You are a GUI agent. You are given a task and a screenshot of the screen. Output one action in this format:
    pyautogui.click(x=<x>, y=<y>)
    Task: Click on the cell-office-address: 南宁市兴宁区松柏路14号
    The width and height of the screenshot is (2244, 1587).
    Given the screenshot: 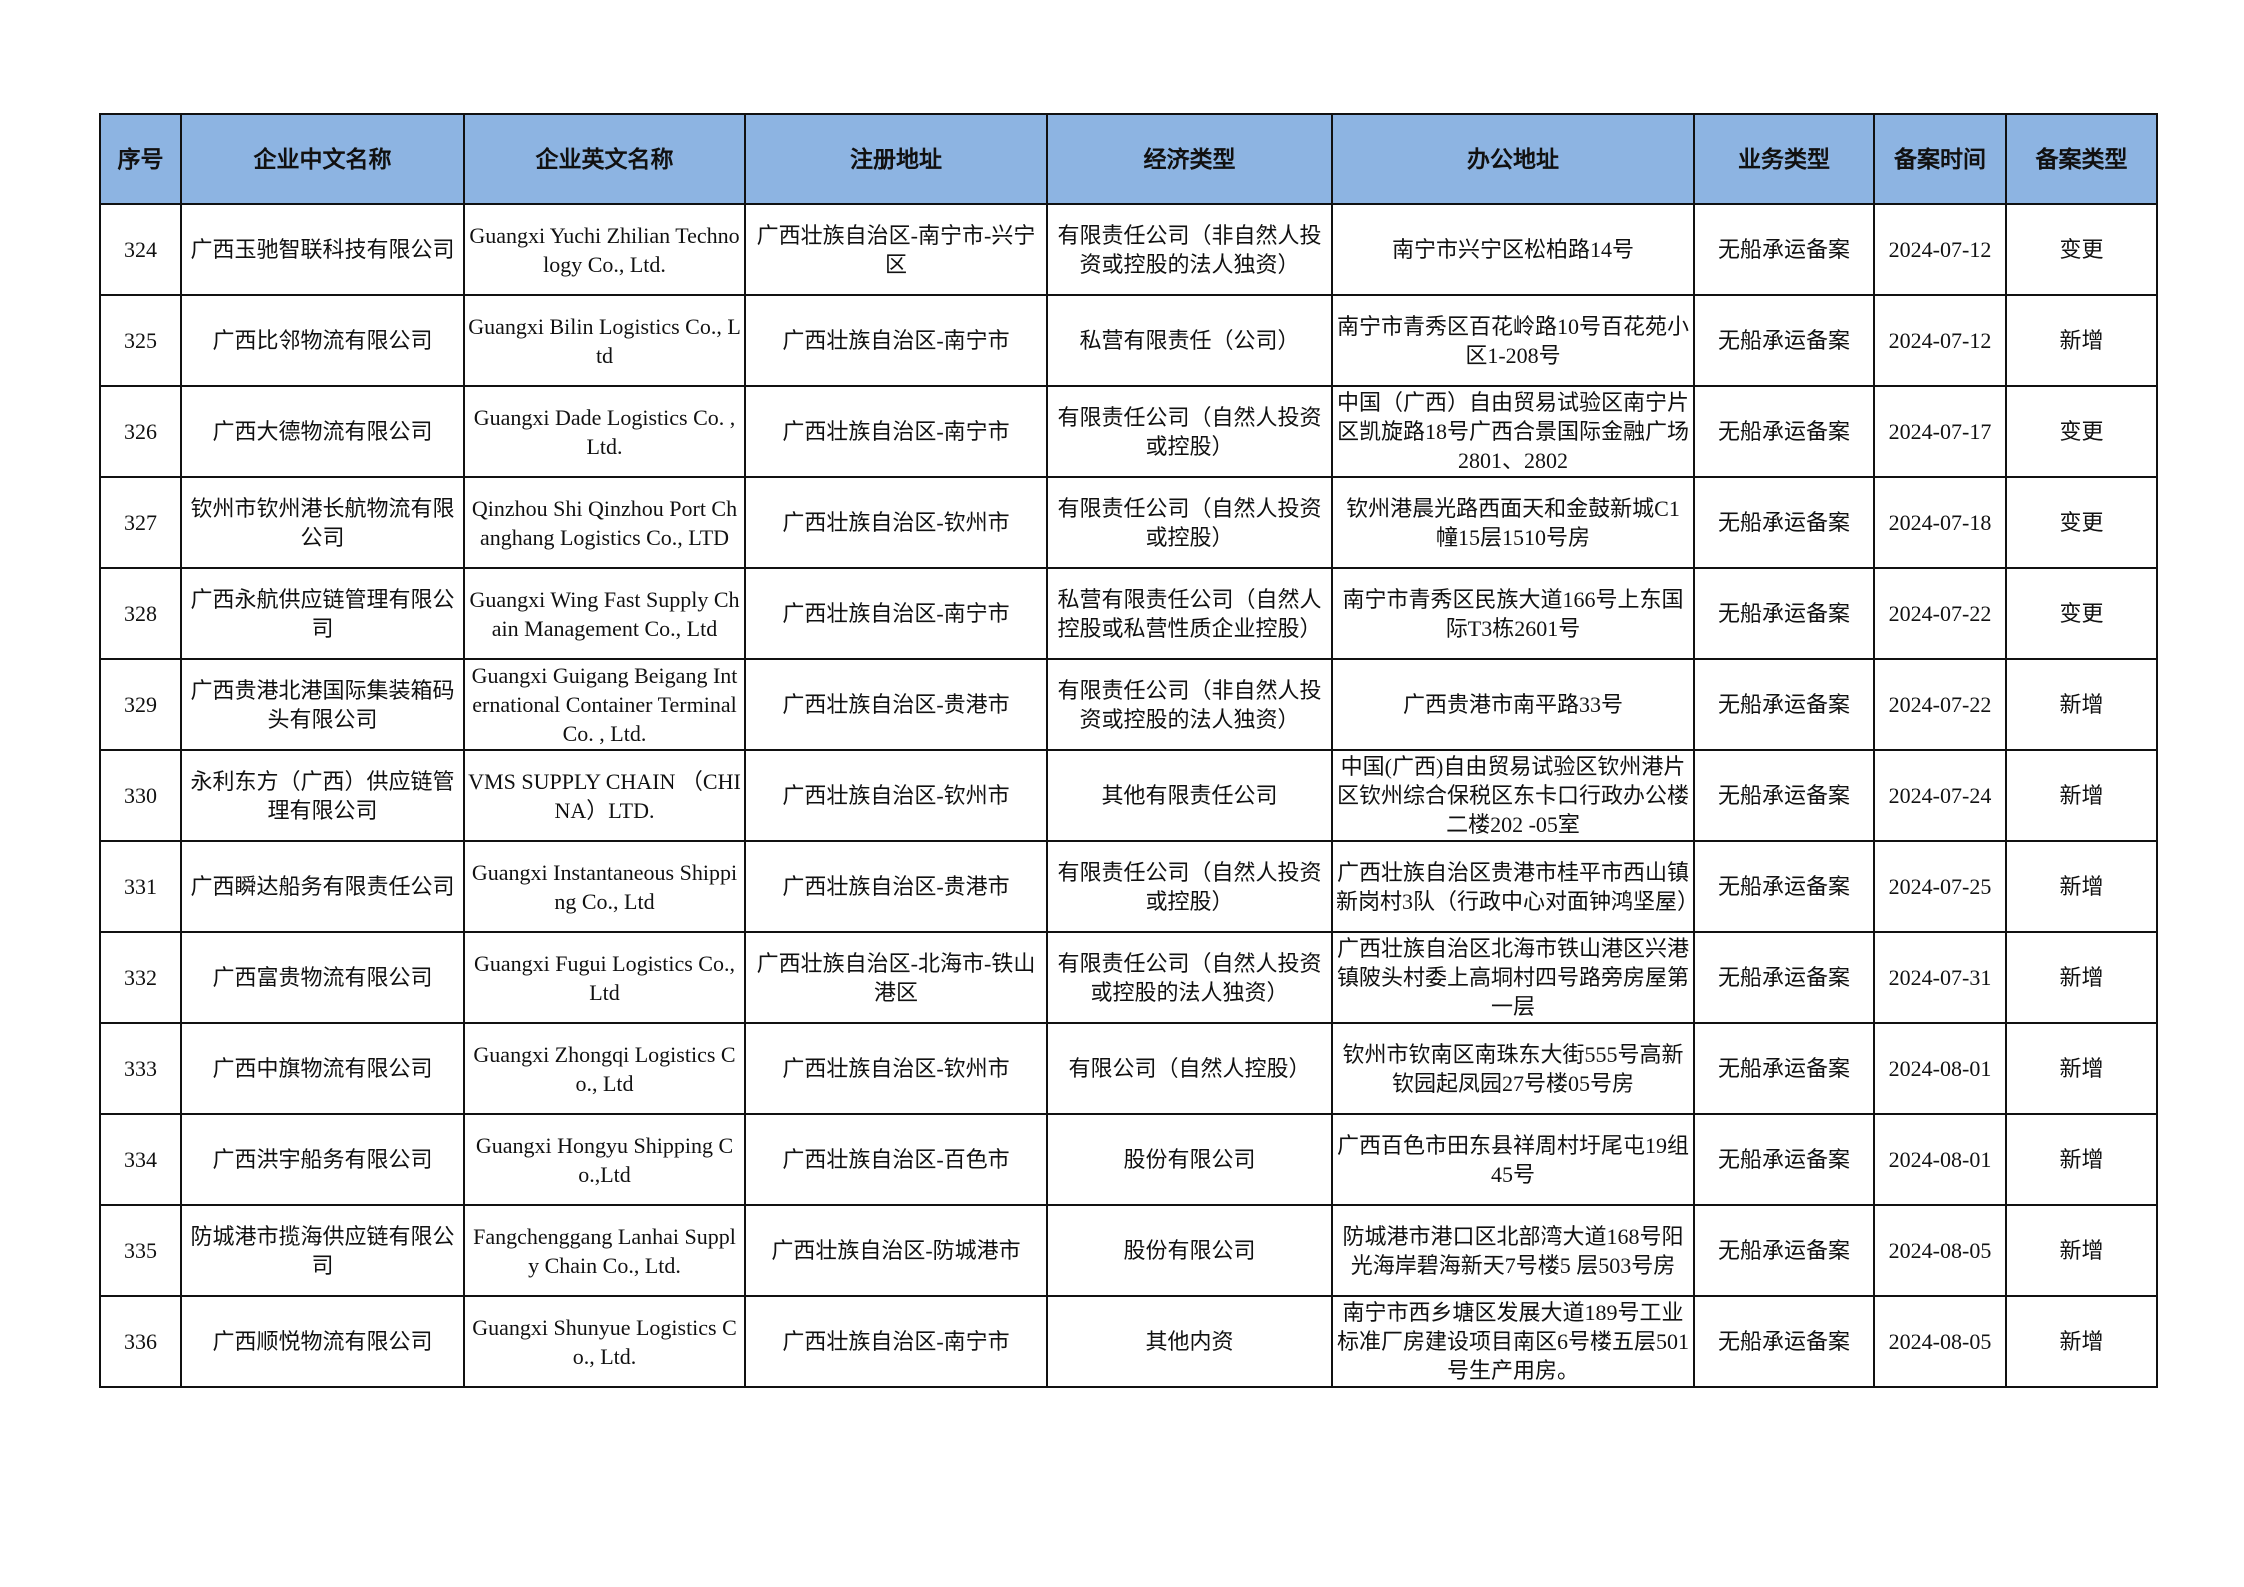 What is the action you would take?
    pyautogui.click(x=1513, y=249)
    